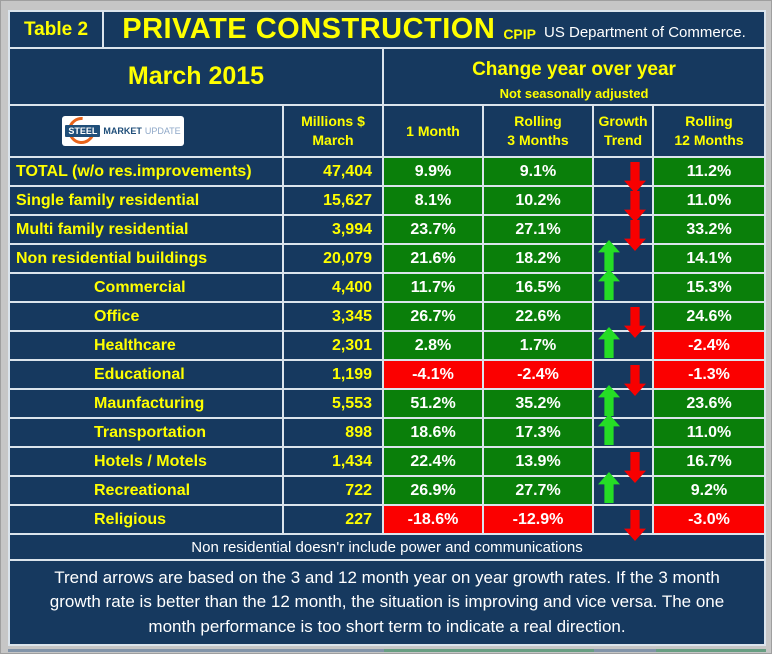 This screenshot has height=654, width=772. I want to click on change-subtitle: Not seasonally adjusted, so click(574, 93).